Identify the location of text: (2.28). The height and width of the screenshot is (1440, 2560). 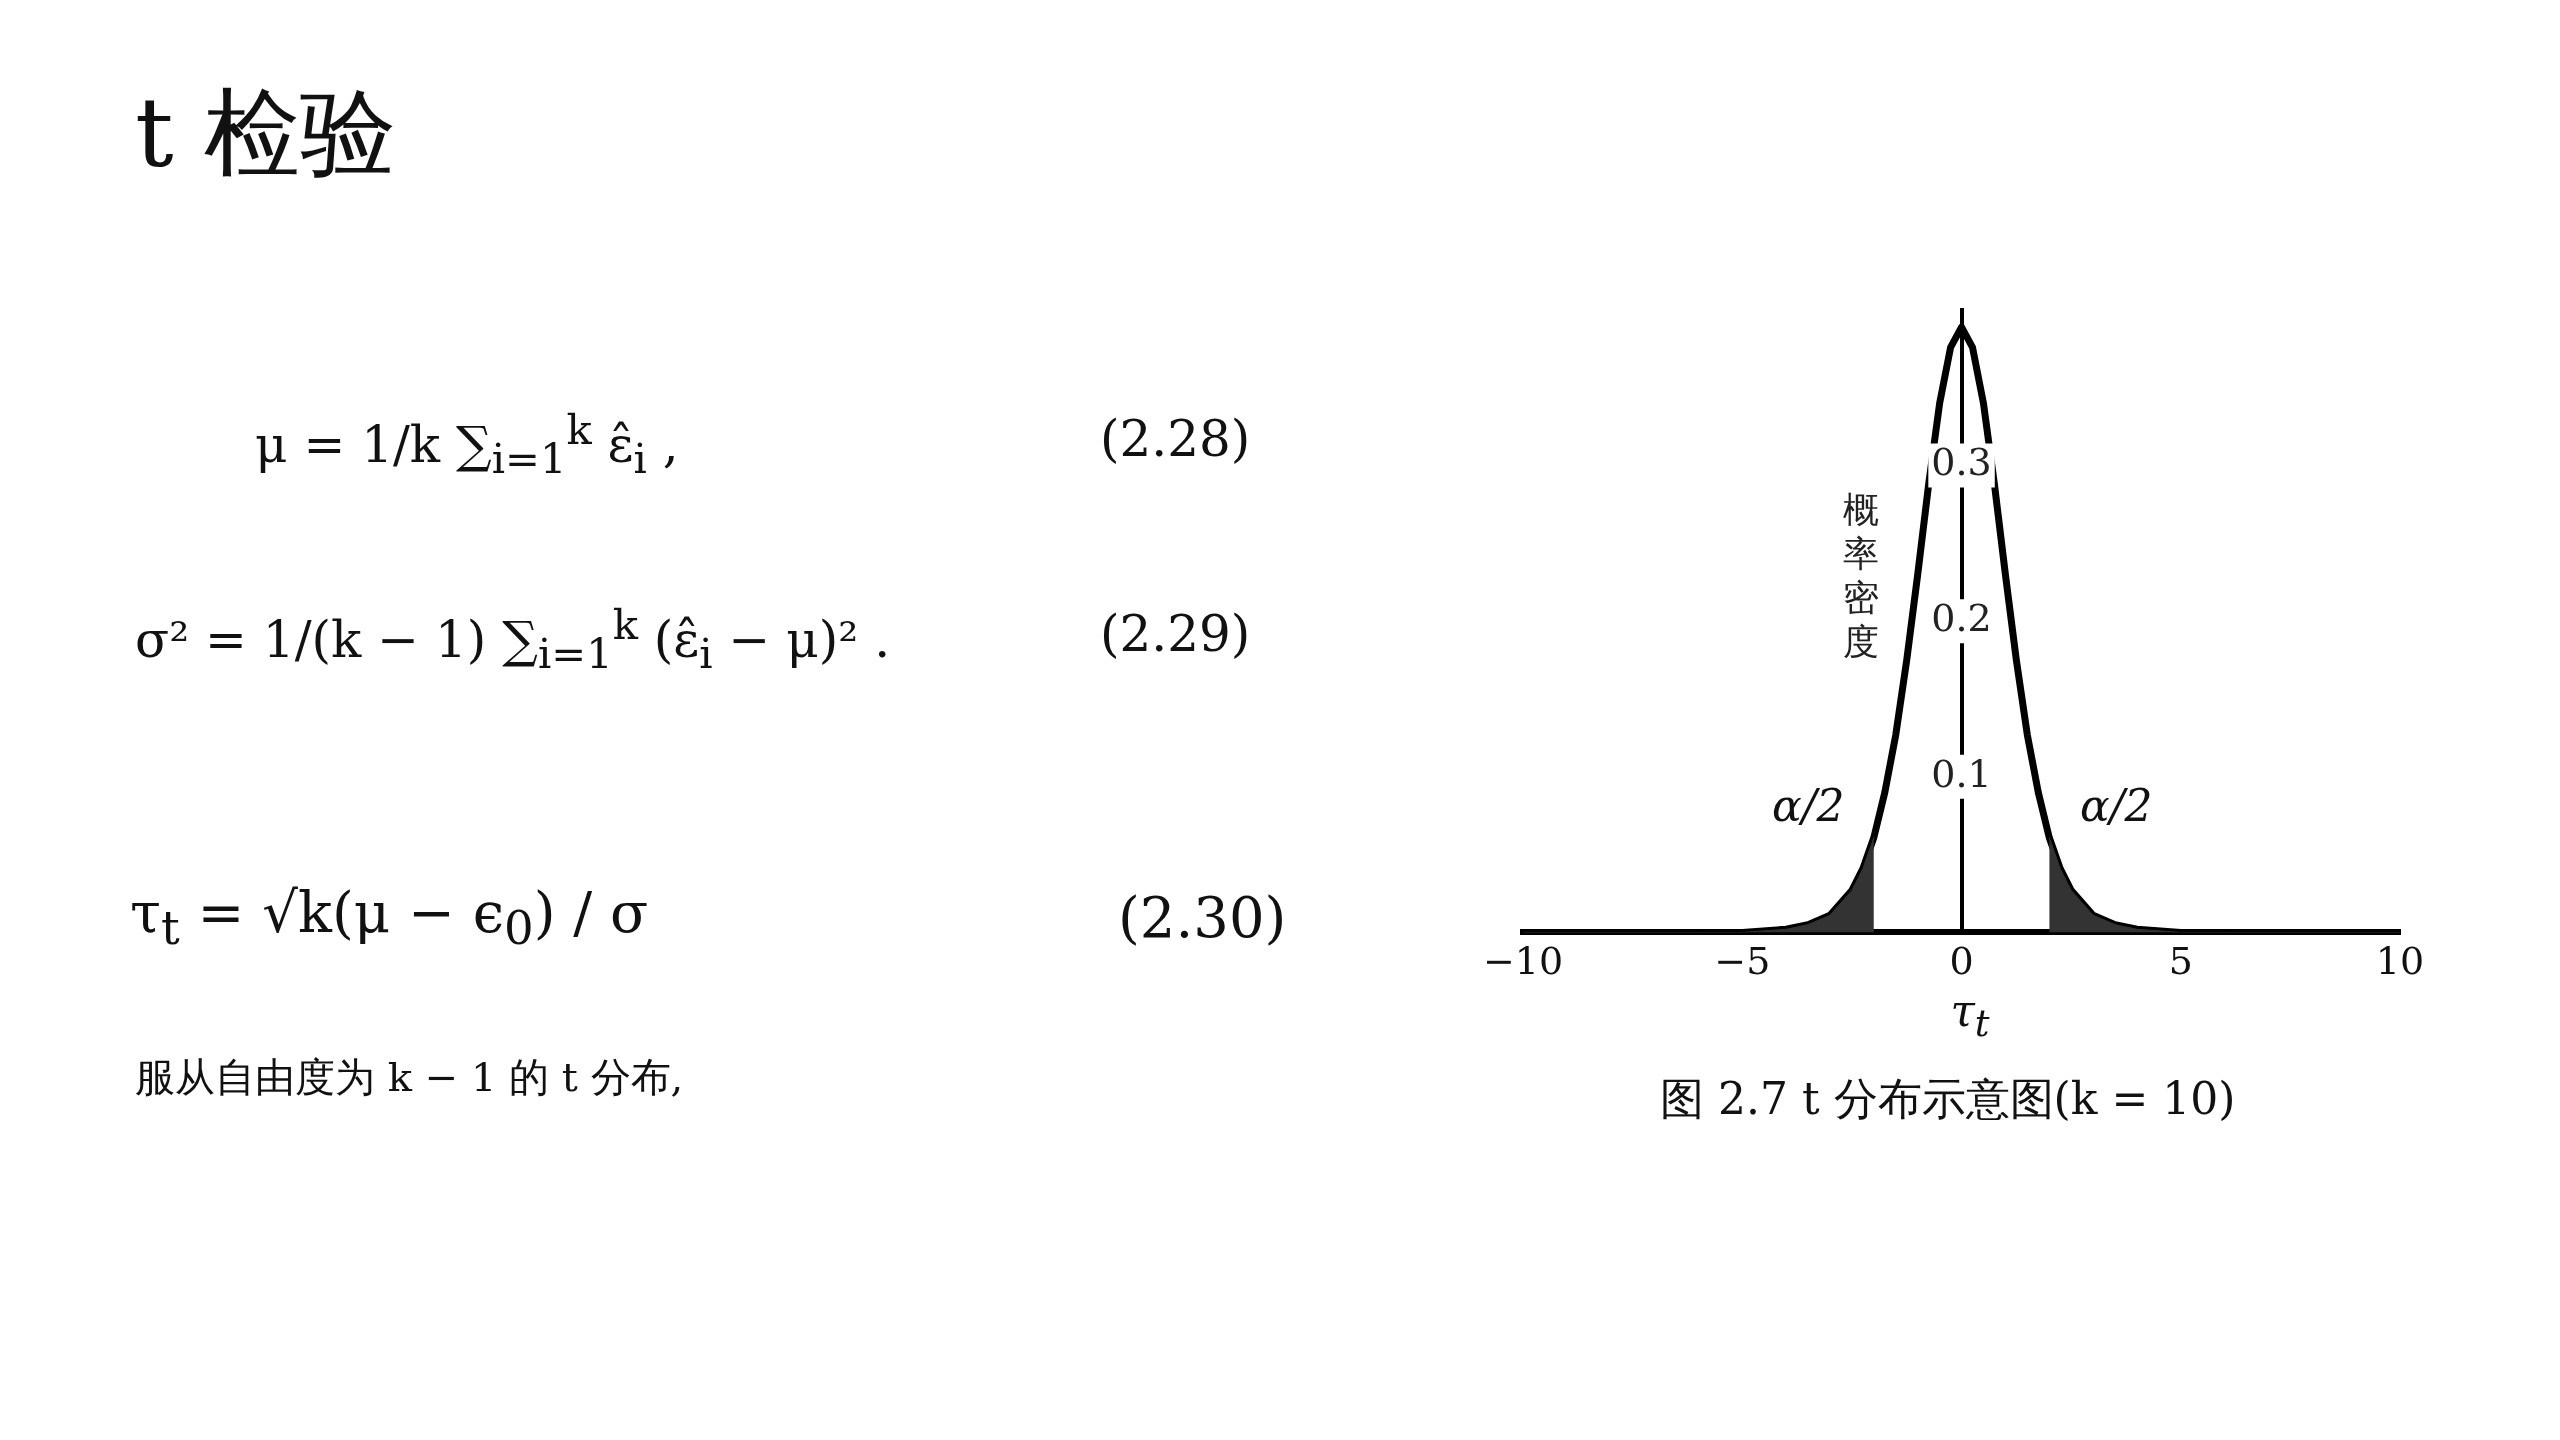
(1175, 439).